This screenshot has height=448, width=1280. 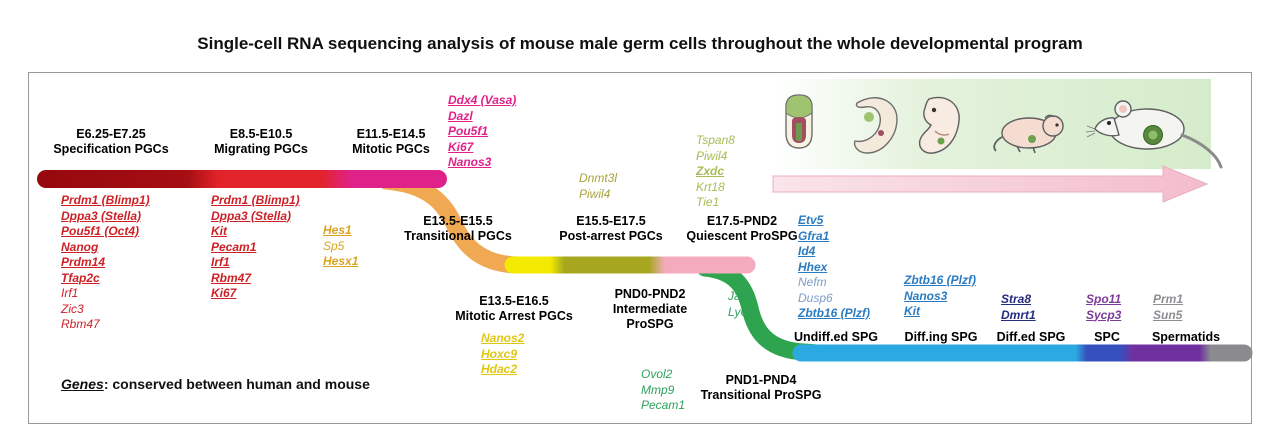 What do you see at coordinates (650, 324) in the screenshot?
I see `stage-label-line: ProSPG` at bounding box center [650, 324].